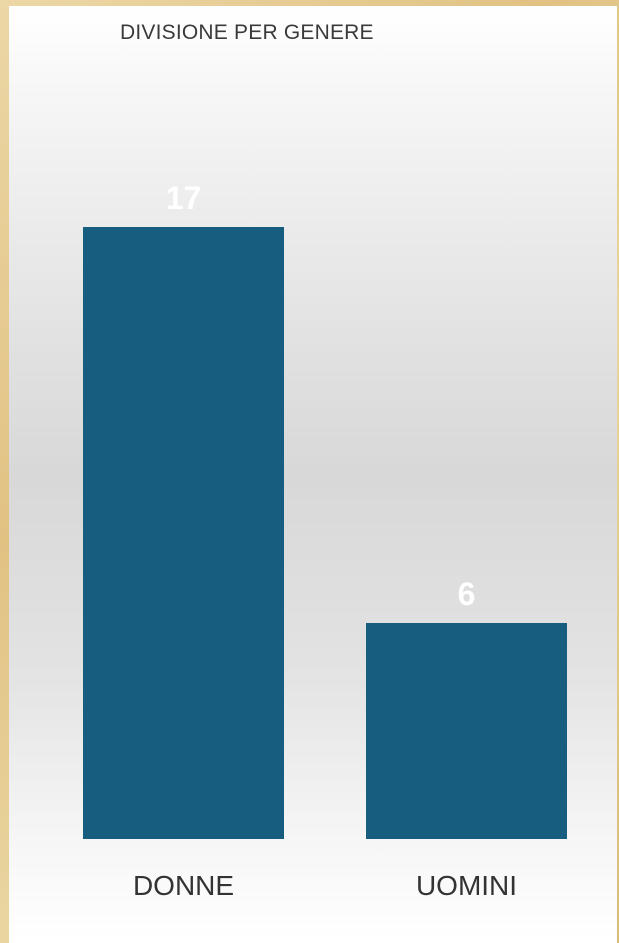  Describe the element at coordinates (184, 198) in the screenshot. I see `data-label-donne: 17` at that location.